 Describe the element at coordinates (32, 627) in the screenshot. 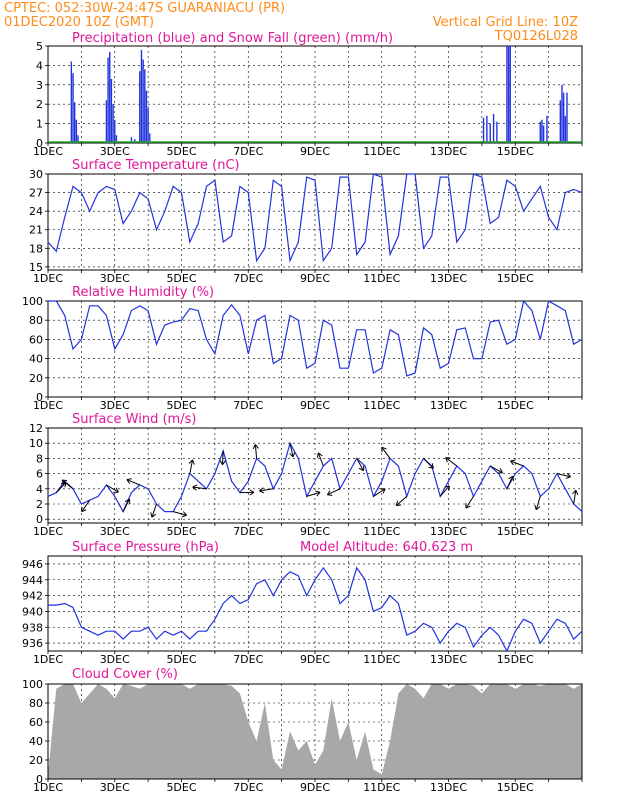

I see `y-tick-label: 938` at that location.